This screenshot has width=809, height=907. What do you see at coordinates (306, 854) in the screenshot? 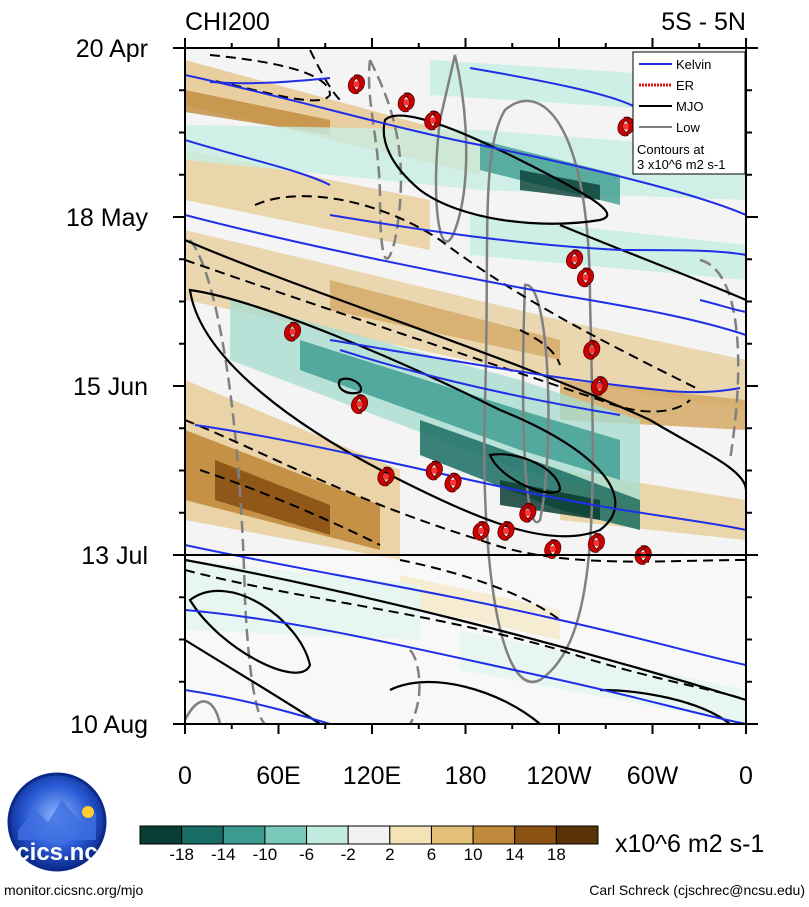
I see `colorbar-label: -6` at bounding box center [306, 854].